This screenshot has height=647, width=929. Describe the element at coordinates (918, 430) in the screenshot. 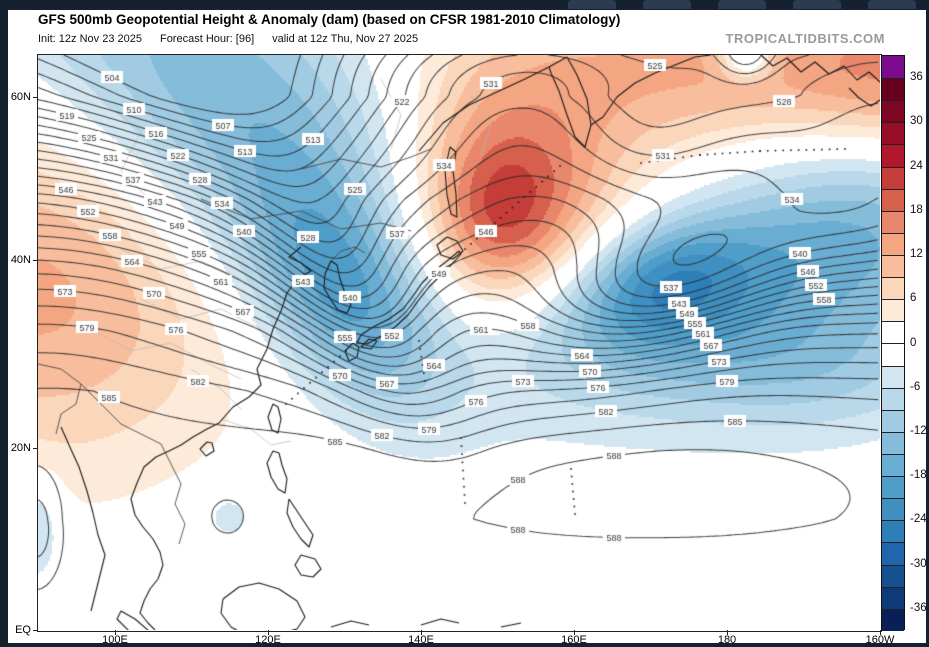

I see `colorbar-tick-label: -12` at that location.